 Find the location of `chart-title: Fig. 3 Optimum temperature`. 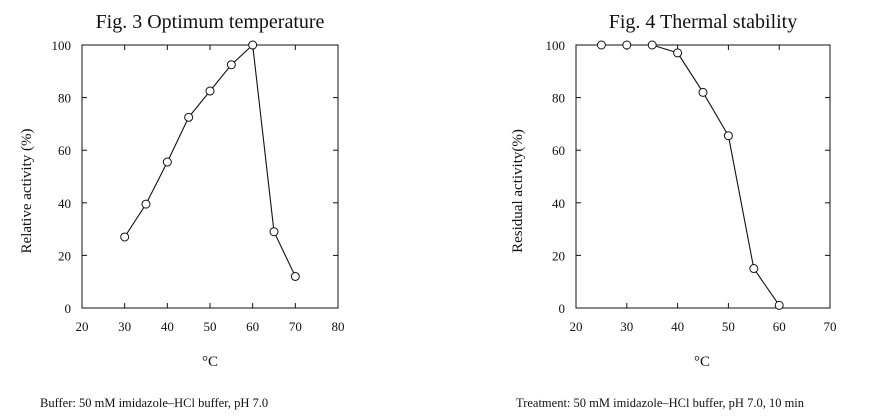

chart-title: Fig. 3 Optimum temperature is located at coordinates (210, 22).